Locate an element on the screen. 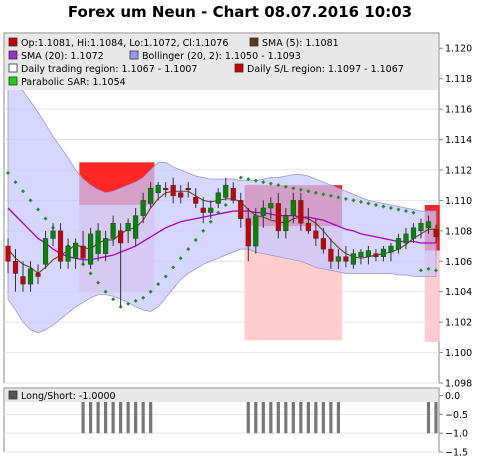 The height and width of the screenshot is (457, 480). y-tick-label: 1.098 is located at coordinates (458, 384).